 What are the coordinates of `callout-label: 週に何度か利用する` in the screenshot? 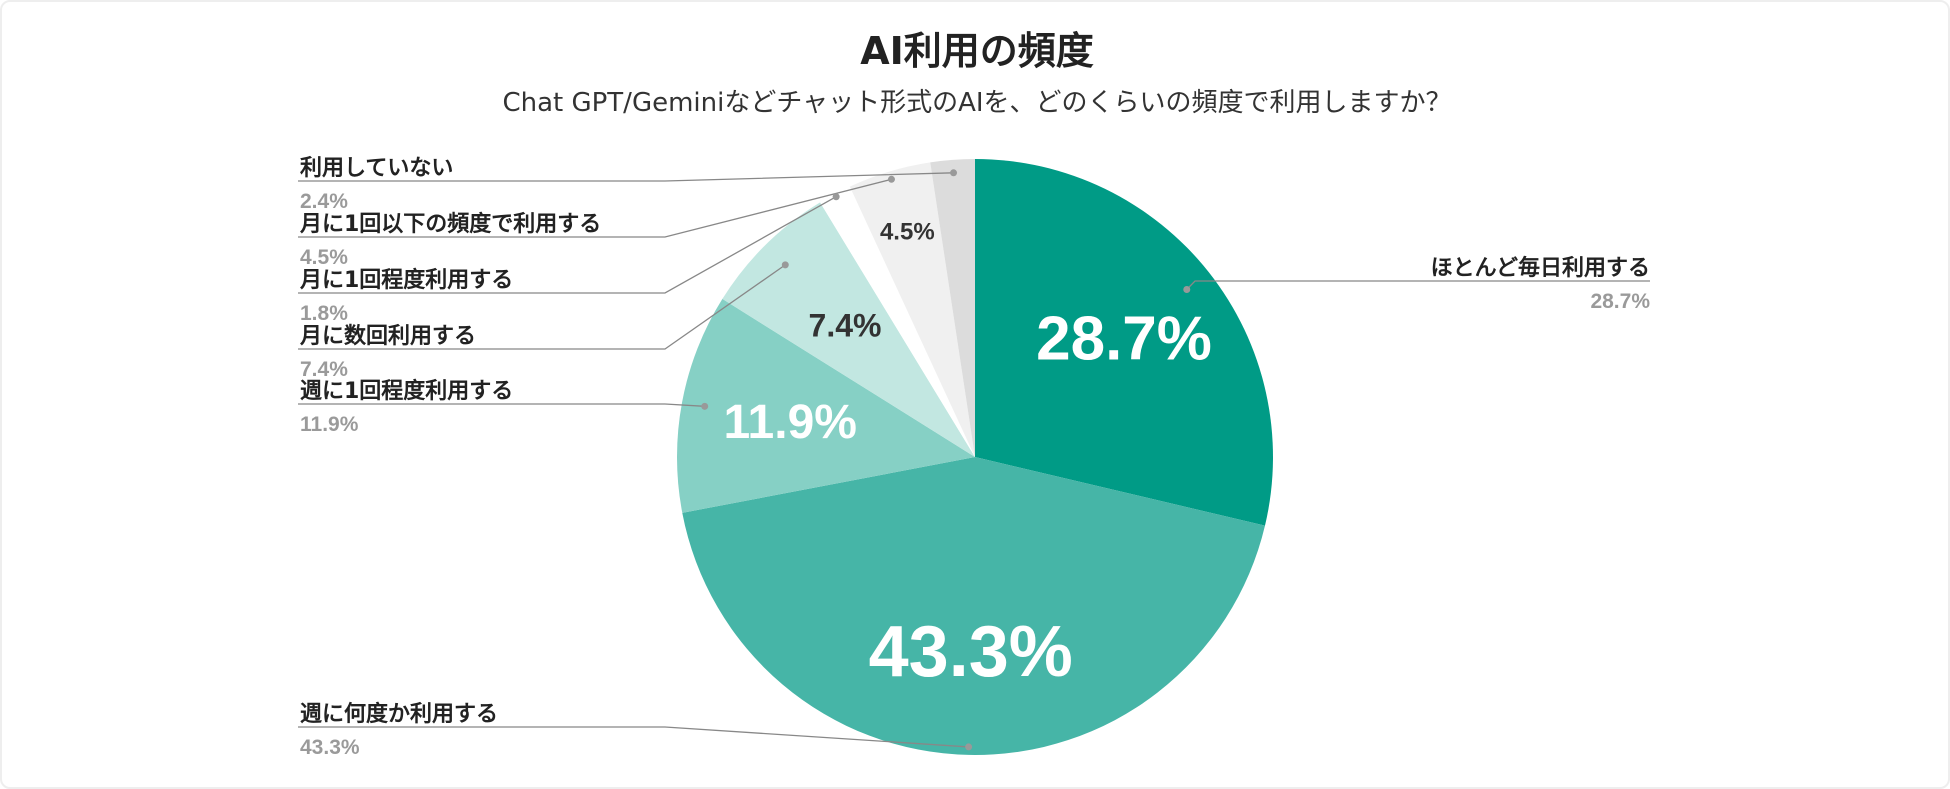 It's located at (399, 714).